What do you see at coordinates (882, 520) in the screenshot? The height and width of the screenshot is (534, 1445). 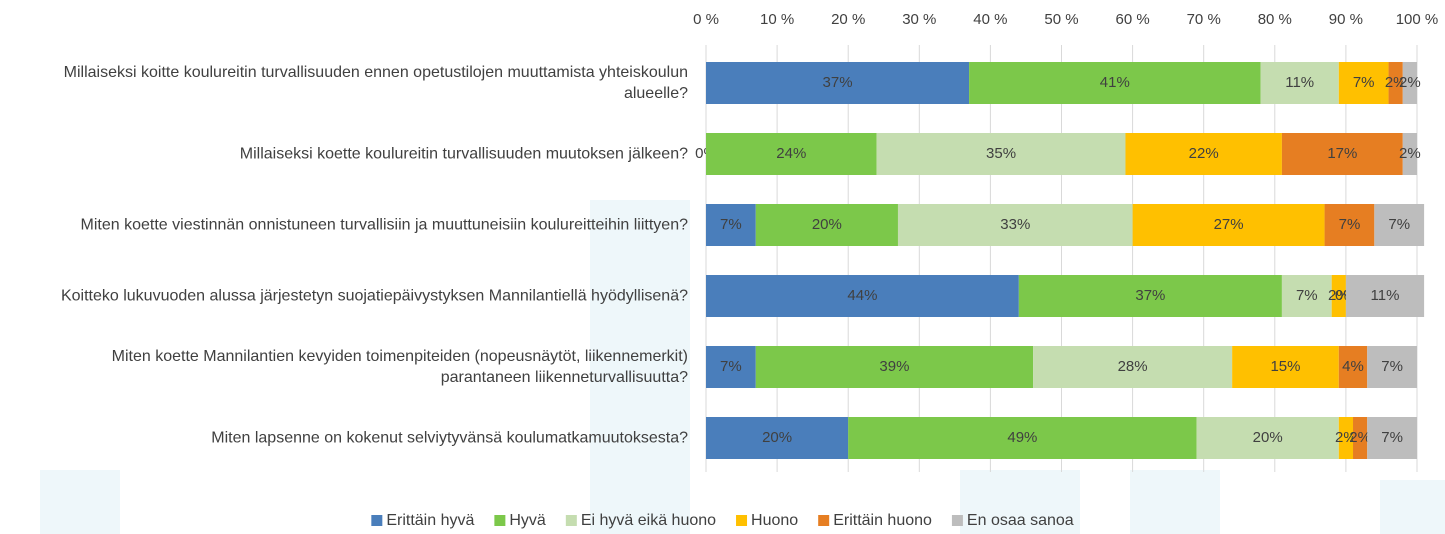 I see `legend-label: Erittäin huono` at bounding box center [882, 520].